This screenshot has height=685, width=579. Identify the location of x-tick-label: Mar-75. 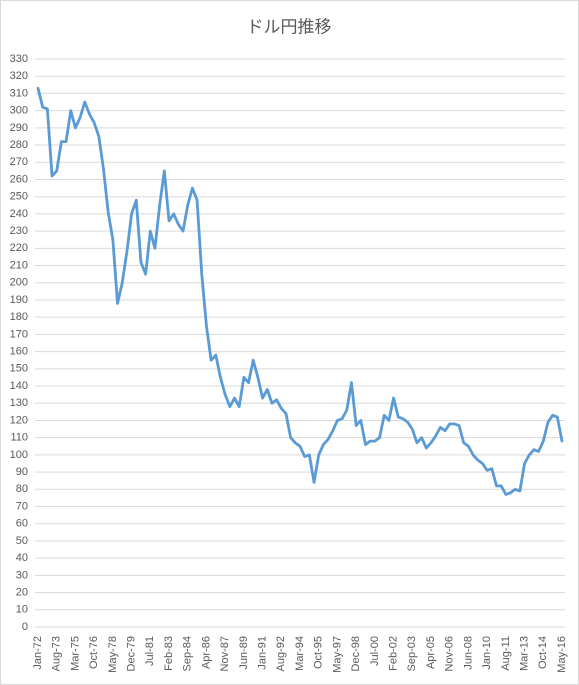
(75, 653).